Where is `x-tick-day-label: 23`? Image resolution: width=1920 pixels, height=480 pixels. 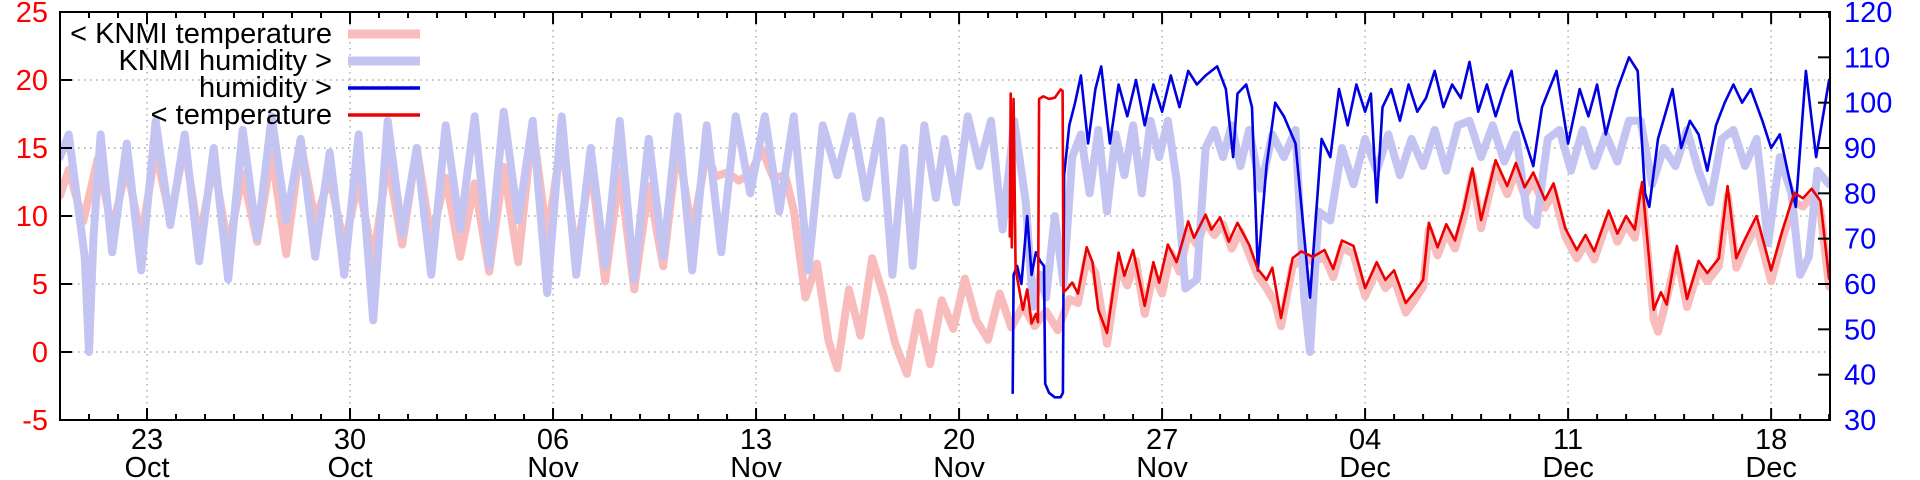
x-tick-day-label: 23 is located at coordinates (147, 440).